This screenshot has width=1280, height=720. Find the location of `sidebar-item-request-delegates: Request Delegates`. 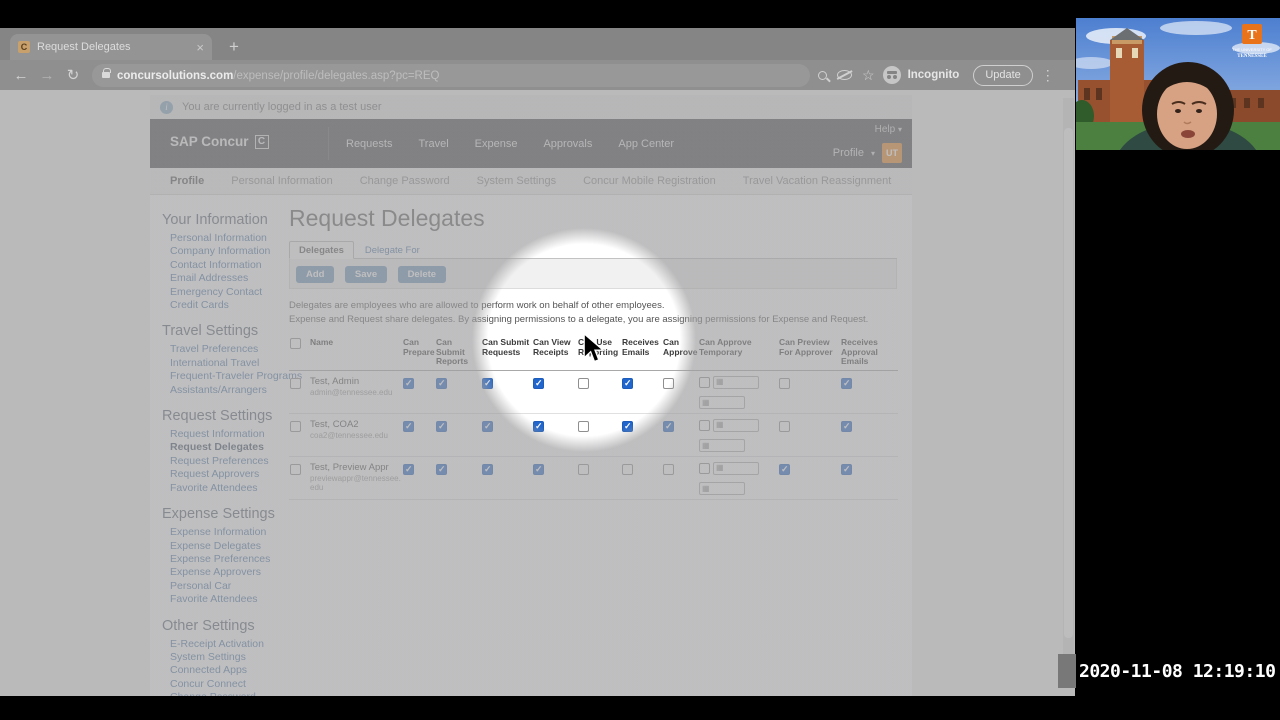

sidebar-item-request-delegates: Request Delegates is located at coordinates (217, 447).